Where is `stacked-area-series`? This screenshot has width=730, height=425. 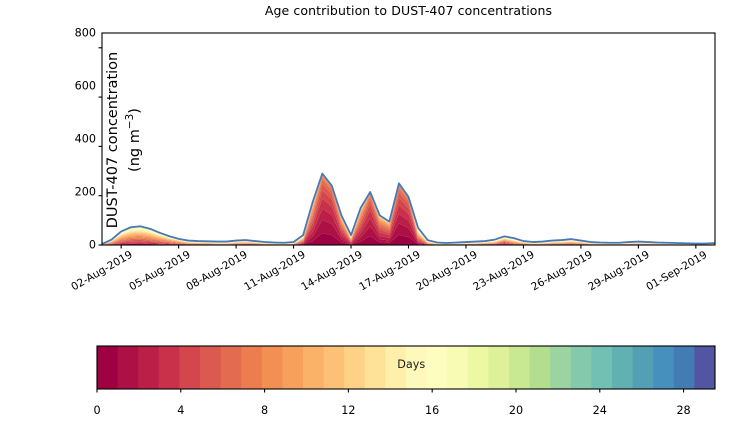 stacked-area-series is located at coordinates (408, 209).